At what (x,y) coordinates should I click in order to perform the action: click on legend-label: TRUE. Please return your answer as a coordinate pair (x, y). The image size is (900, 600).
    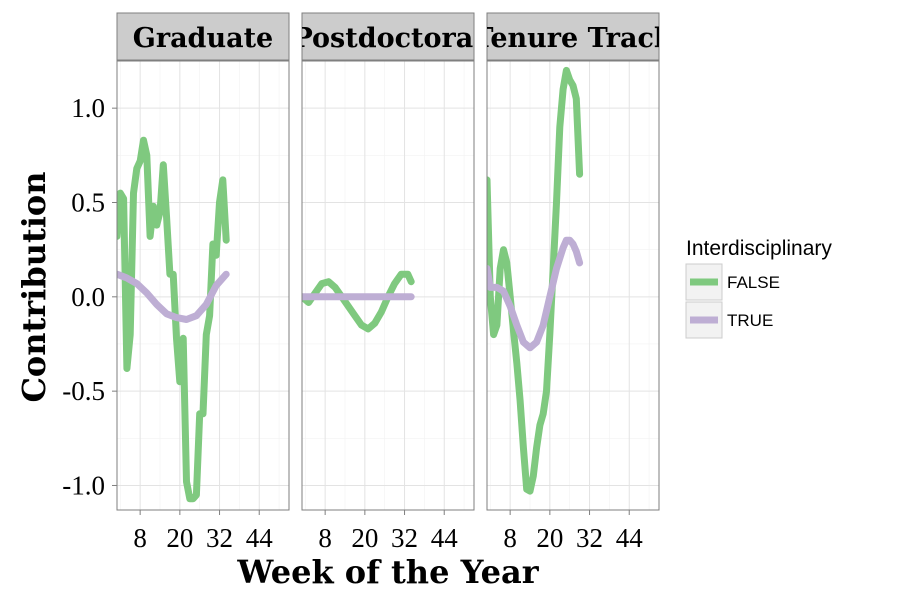
    Looking at the image, I should click on (750, 320).